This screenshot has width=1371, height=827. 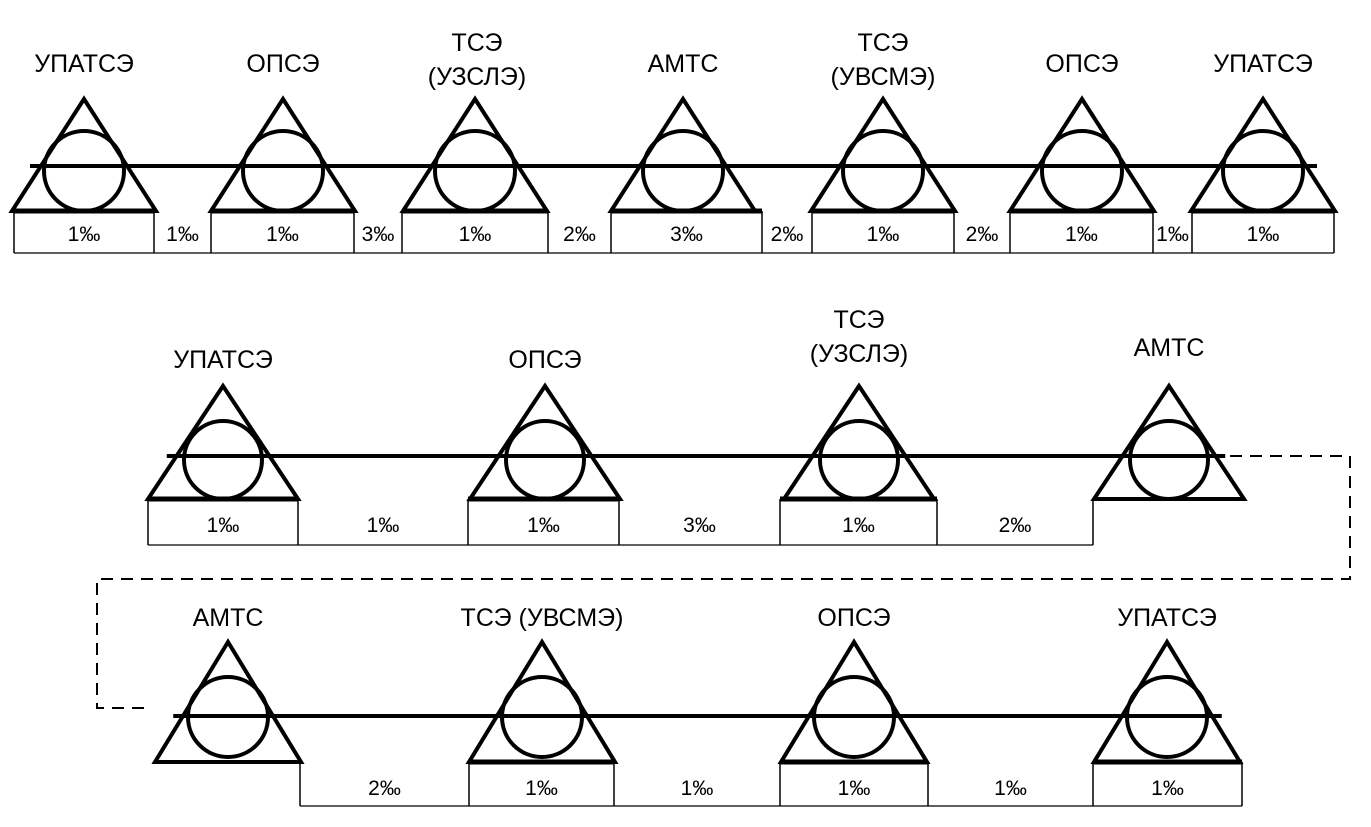 What do you see at coordinates (686, 234) in the screenshot?
I see `node-loss-value: 3‰` at bounding box center [686, 234].